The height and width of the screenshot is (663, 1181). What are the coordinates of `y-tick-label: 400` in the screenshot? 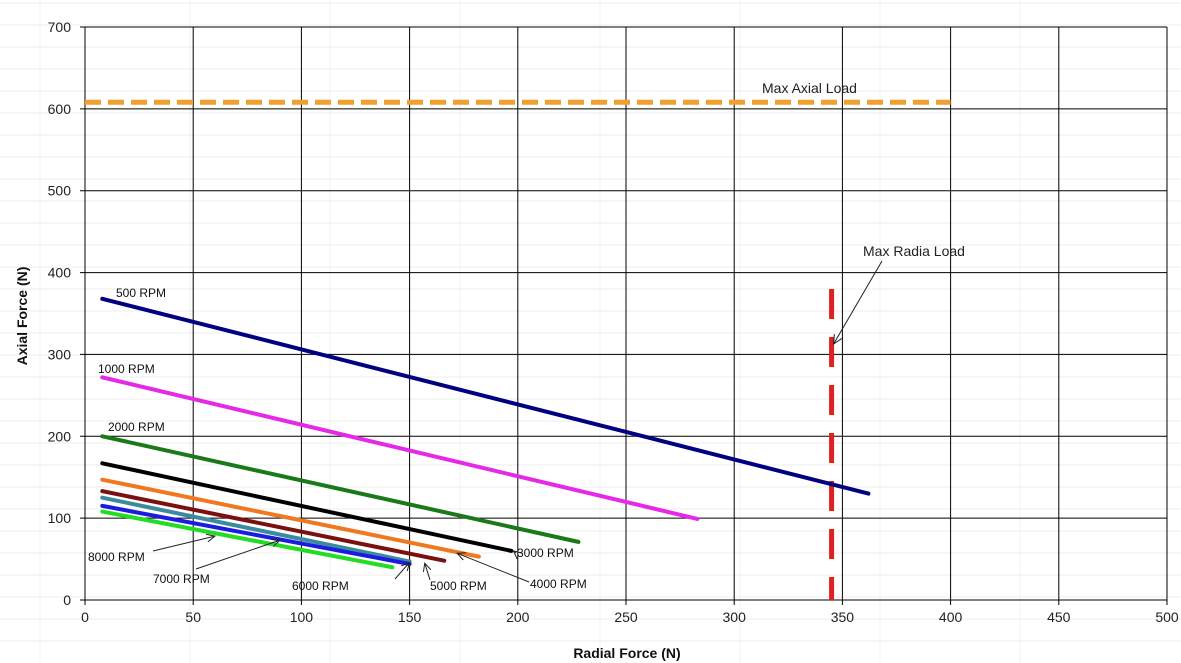 It's located at (60, 273).